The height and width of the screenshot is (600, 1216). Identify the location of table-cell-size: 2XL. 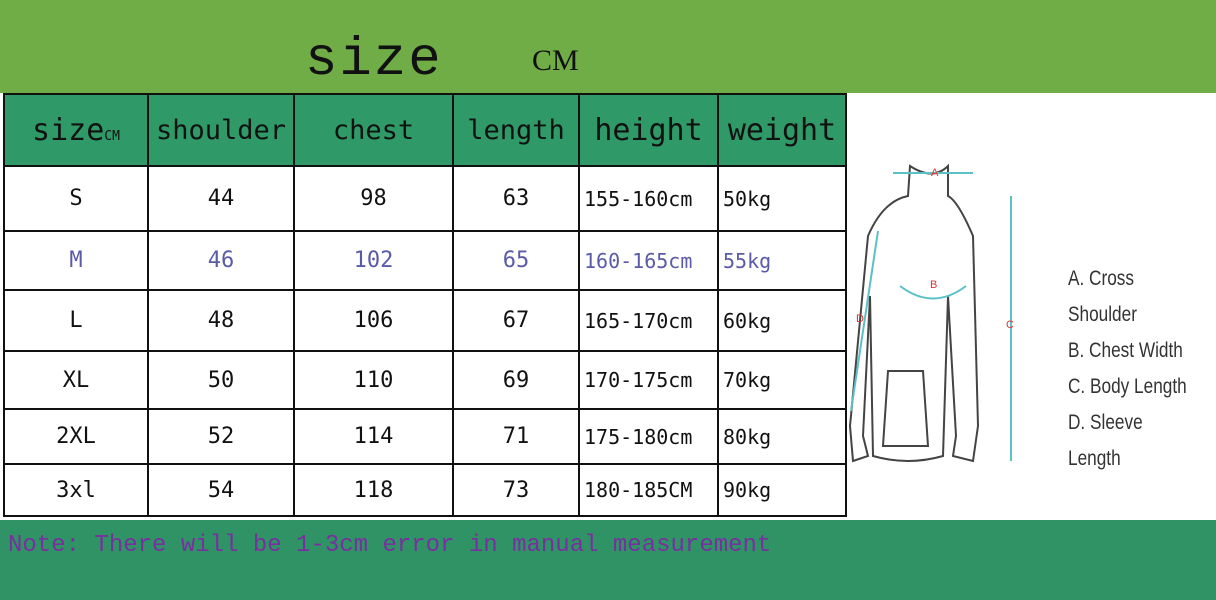
(76, 436).